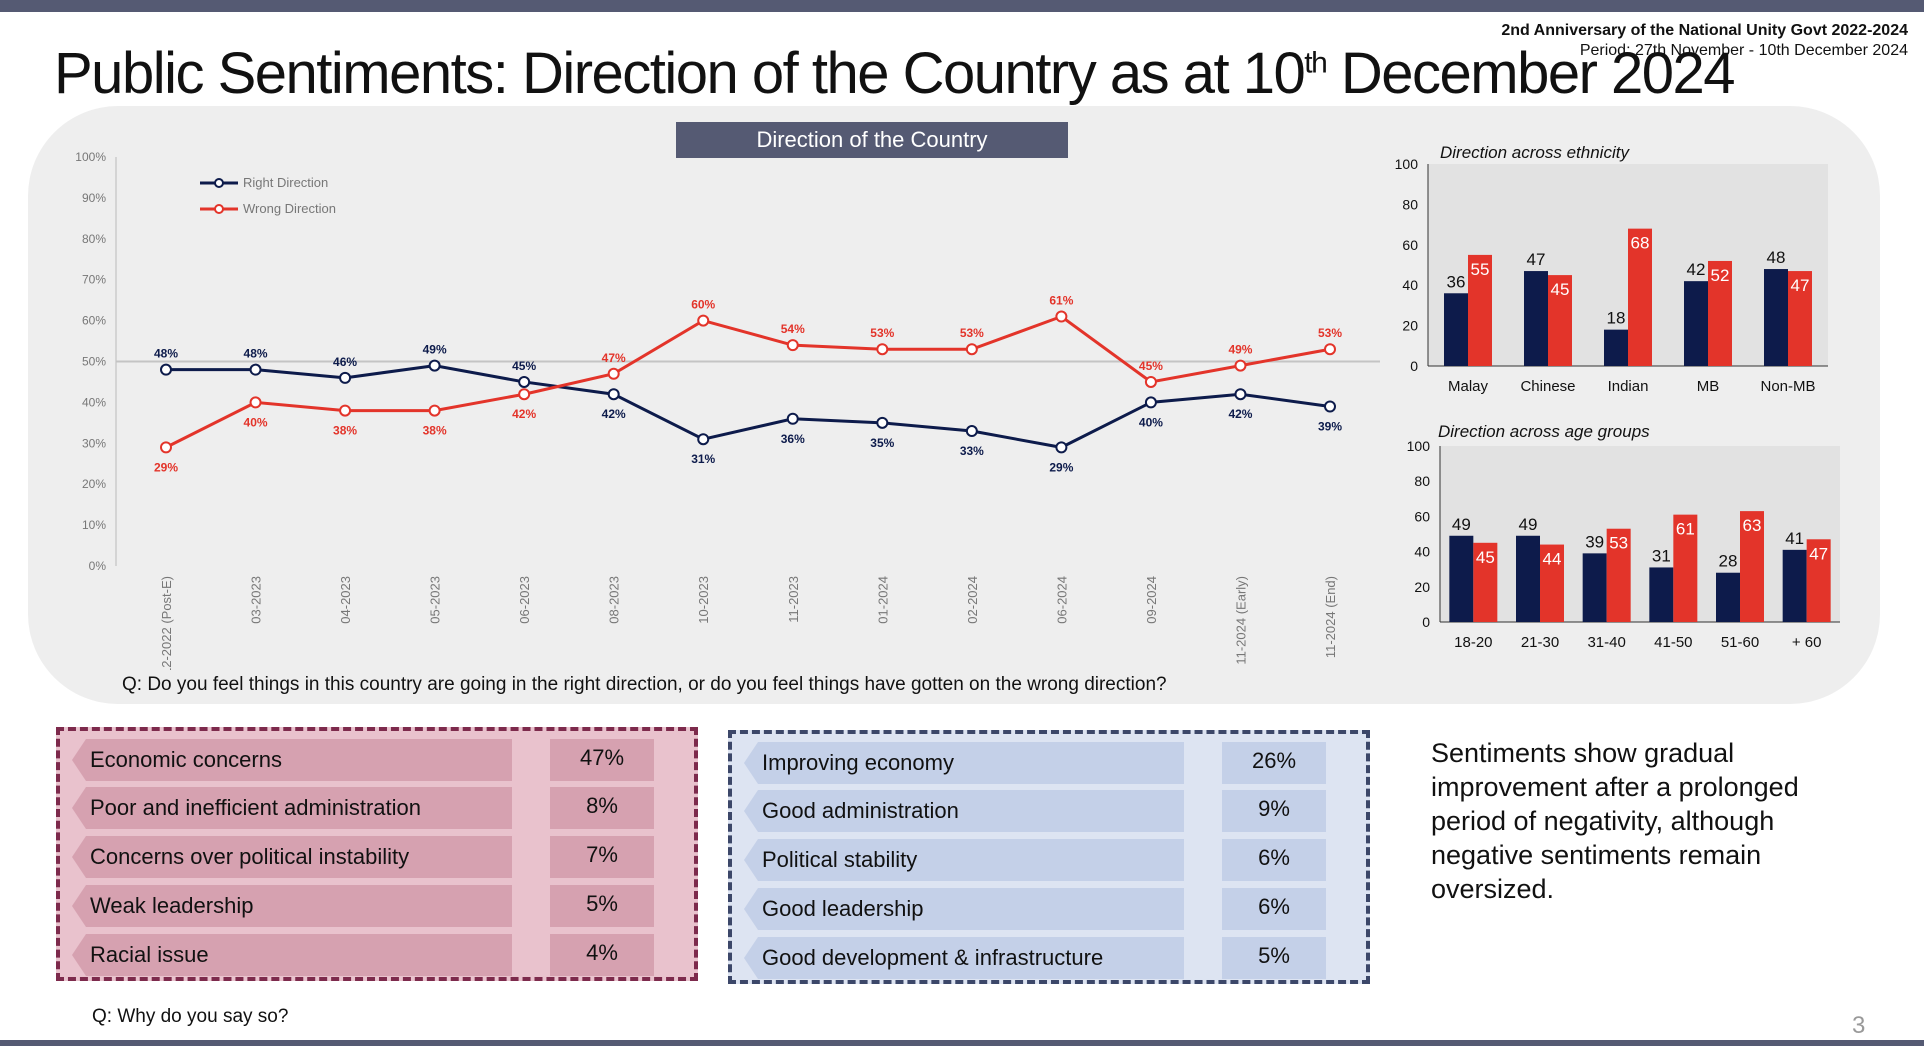 The image size is (1924, 1046). I want to click on wrong-direction-value-label: 53, so click(1618, 543).